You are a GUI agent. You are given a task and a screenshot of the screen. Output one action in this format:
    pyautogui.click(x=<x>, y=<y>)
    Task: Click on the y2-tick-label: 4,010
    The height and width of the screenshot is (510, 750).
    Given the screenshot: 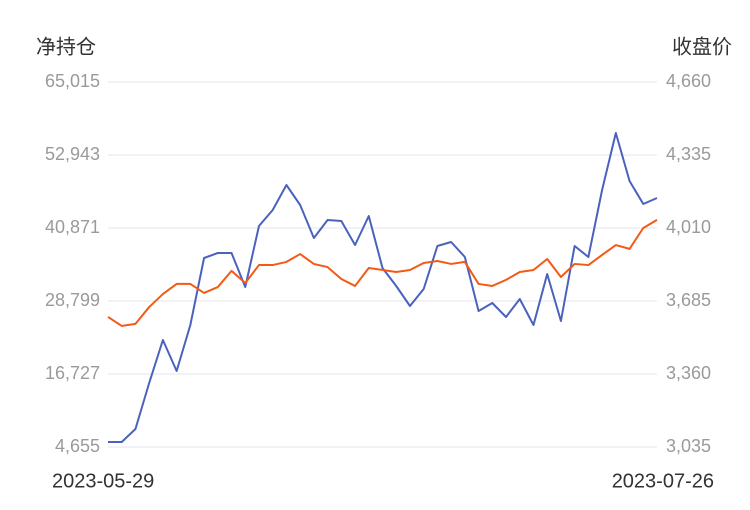 What is the action you would take?
    pyautogui.click(x=688, y=227)
    